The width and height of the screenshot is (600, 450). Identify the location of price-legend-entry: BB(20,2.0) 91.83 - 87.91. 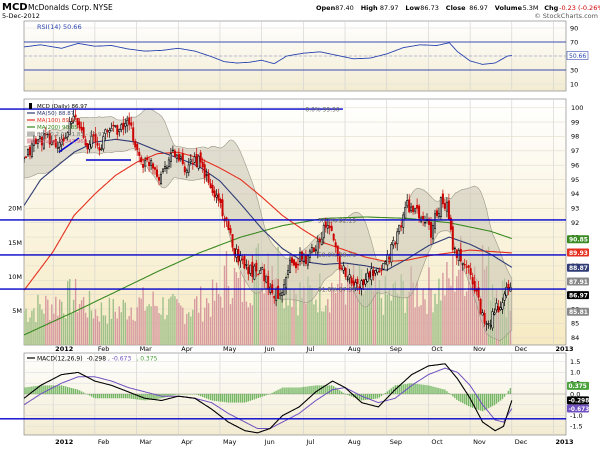
(71, 135).